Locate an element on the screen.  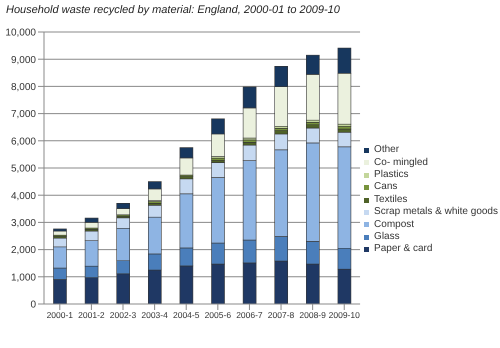
y-tick-label: 5,000 is located at coordinates (23, 169).